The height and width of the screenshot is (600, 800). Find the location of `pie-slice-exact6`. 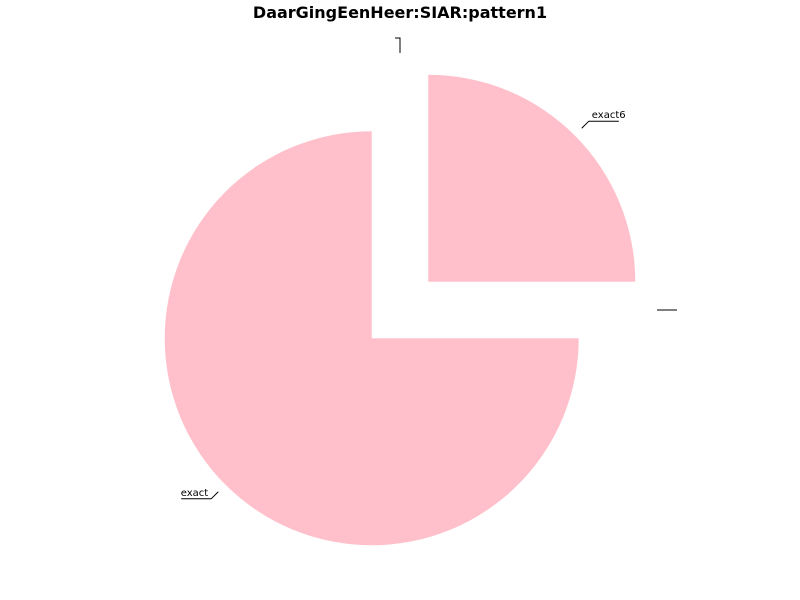

pie-slice-exact6 is located at coordinates (532, 178).